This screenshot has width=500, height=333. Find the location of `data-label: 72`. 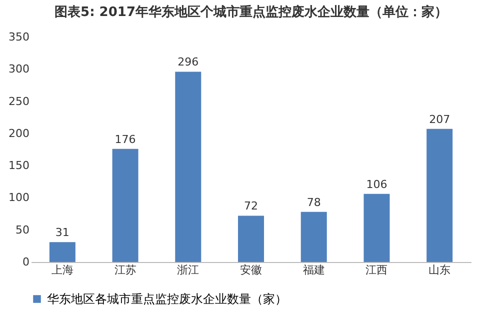

data-label: 72 is located at coordinates (251, 206).